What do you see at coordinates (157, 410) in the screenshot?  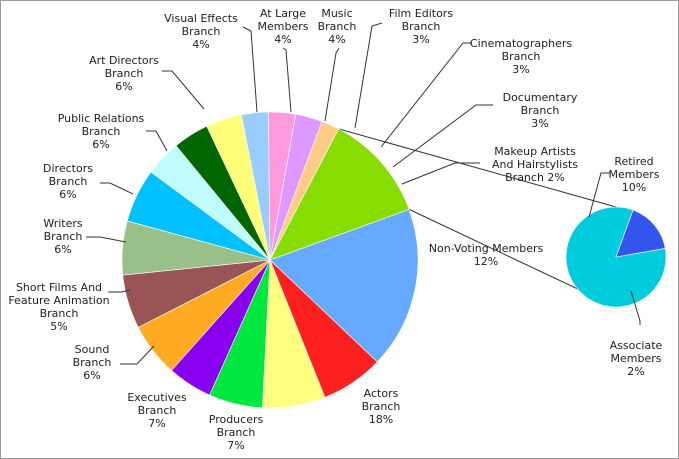 I see `main-label-executives-branch: Executives Branch 7%` at bounding box center [157, 410].